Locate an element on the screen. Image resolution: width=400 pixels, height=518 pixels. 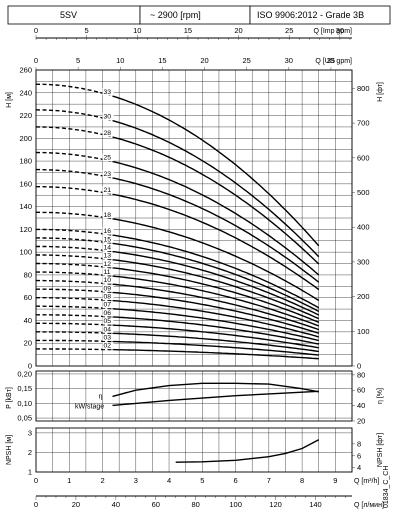
head-right-tick-label: 500 is located at coordinates (363, 192).